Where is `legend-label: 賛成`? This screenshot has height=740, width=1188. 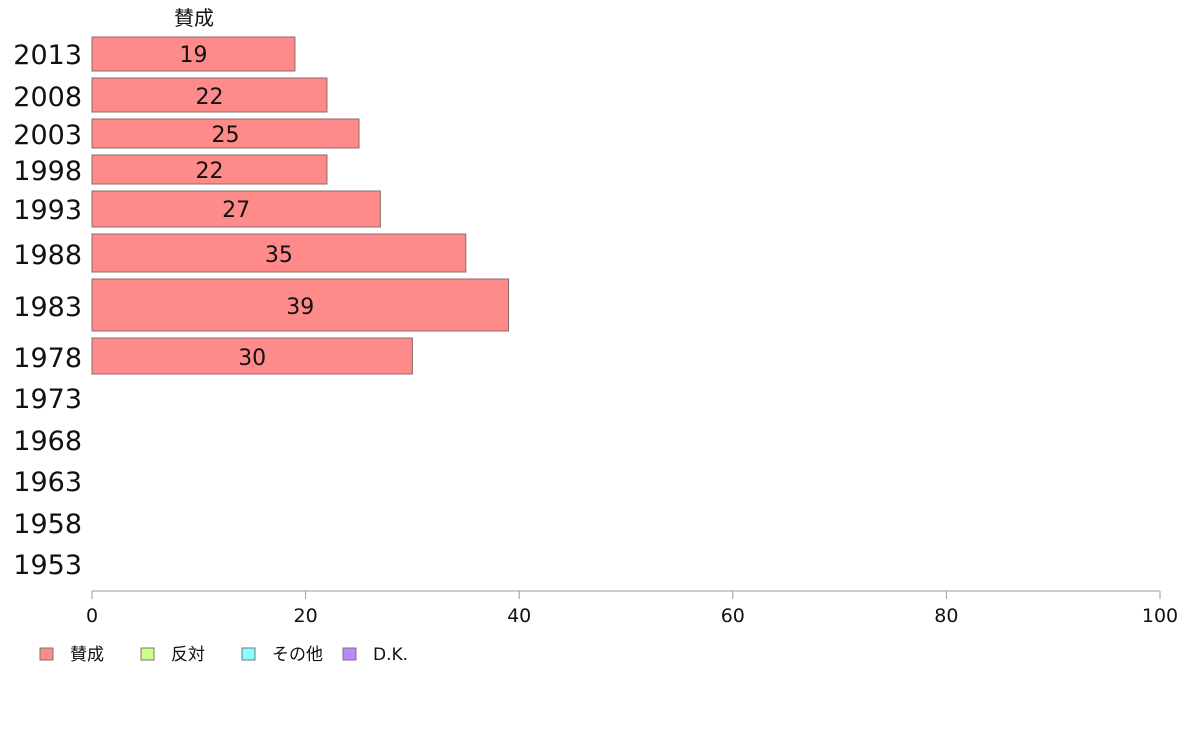
legend-label: 賛成 is located at coordinates (87, 655).